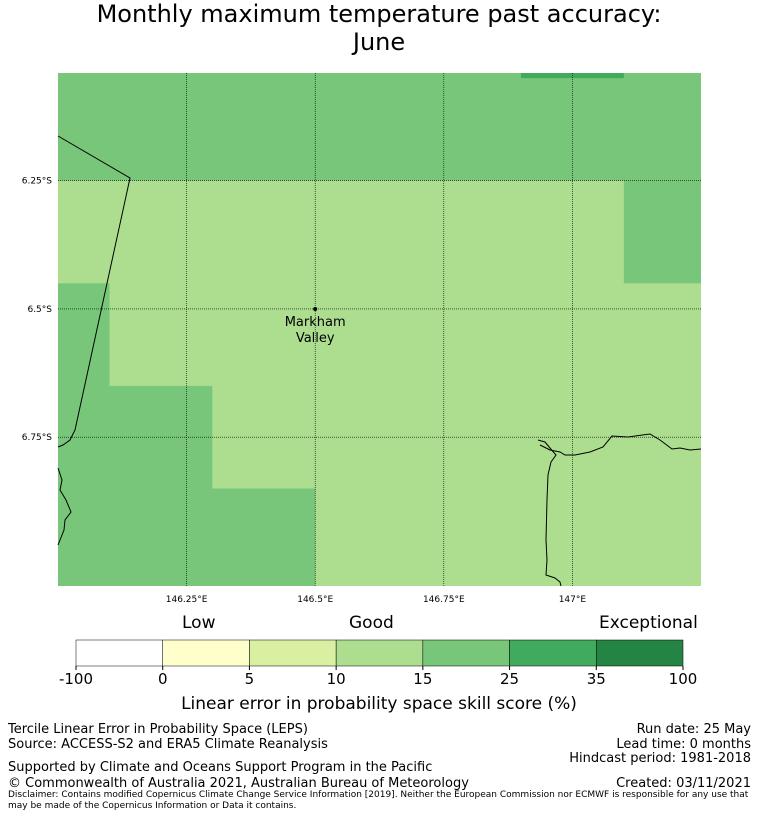  I want to click on colorbar, so click(379, 653).